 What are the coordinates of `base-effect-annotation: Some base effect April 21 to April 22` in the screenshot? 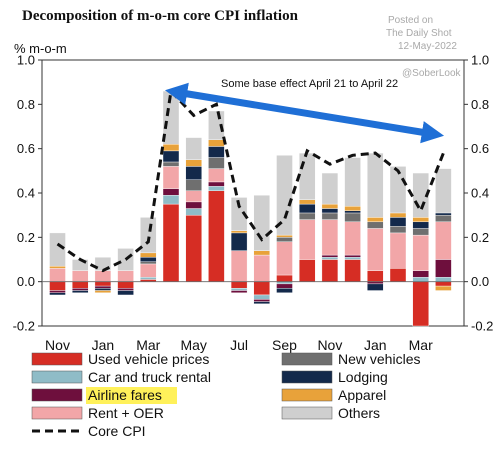 It's located at (309, 84).